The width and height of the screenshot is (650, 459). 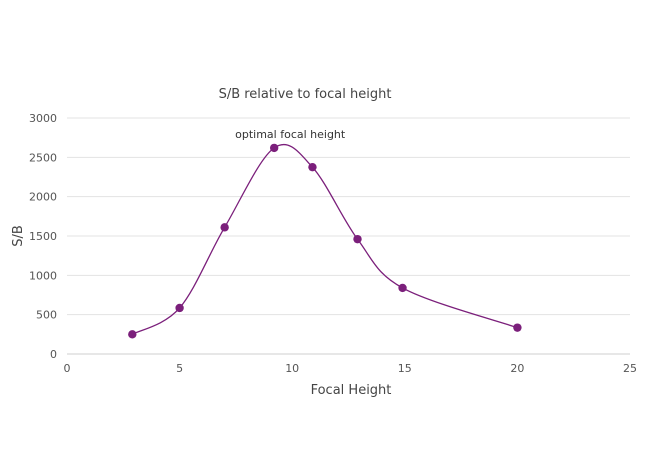 What do you see at coordinates (405, 368) in the screenshot?
I see `x-tick-label-15: 15` at bounding box center [405, 368].